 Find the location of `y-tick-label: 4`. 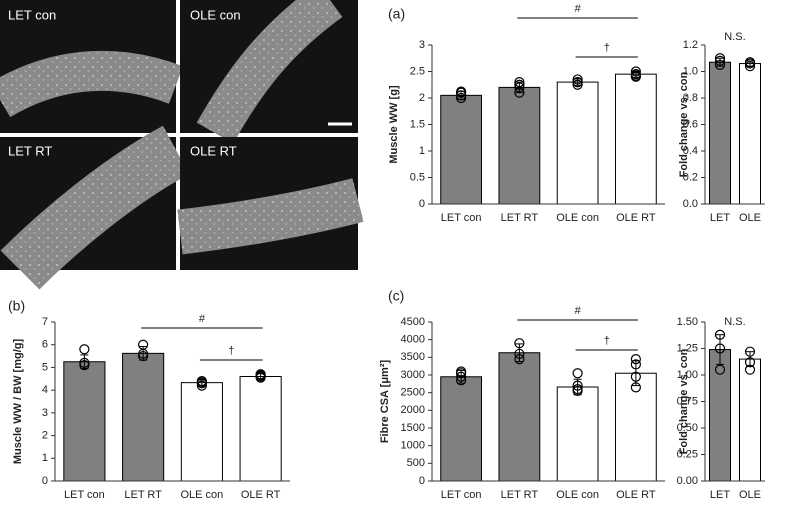

y-tick-label: 4 is located at coordinates (45, 390).